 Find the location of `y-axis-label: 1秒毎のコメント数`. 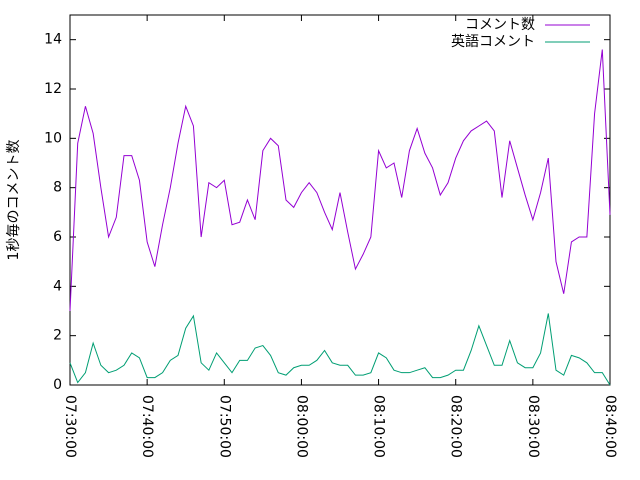

y-axis-label: 1秒毎のコメント数 is located at coordinates (14, 200).